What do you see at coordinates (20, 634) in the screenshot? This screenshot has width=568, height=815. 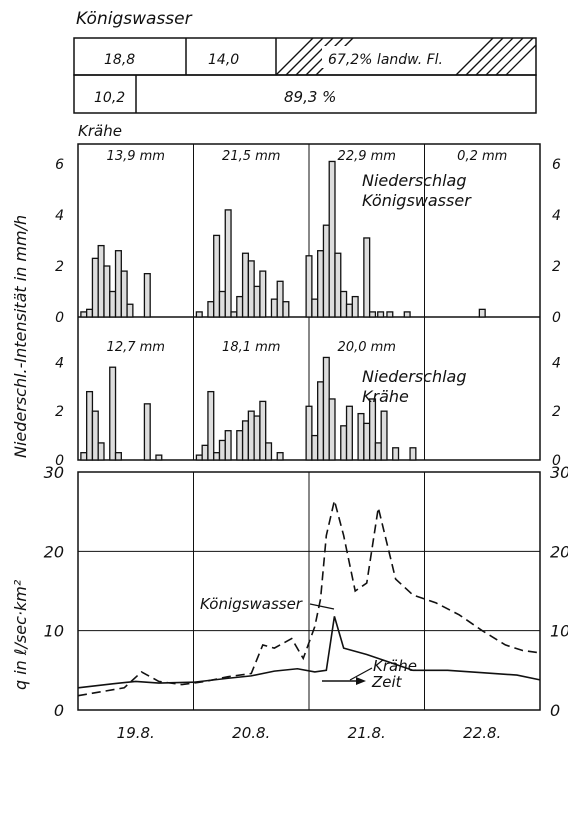 I see `runoff-ylabel: q in ℓ/sec·km²` at bounding box center [20, 634].